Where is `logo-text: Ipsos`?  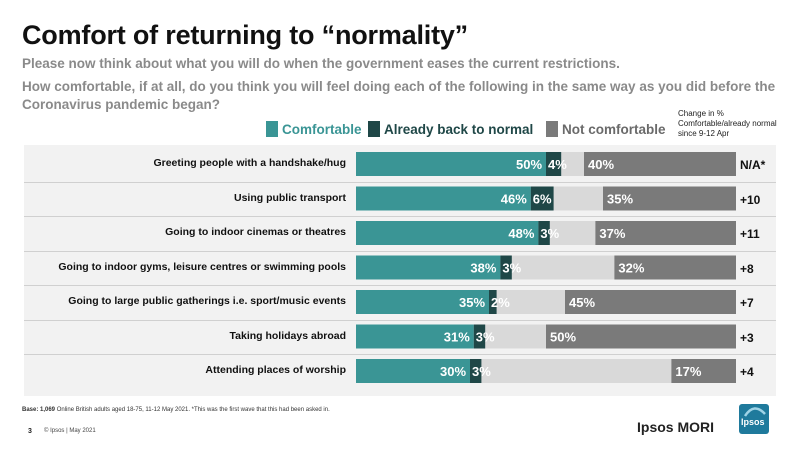 logo-text: Ipsos is located at coordinates (753, 422).